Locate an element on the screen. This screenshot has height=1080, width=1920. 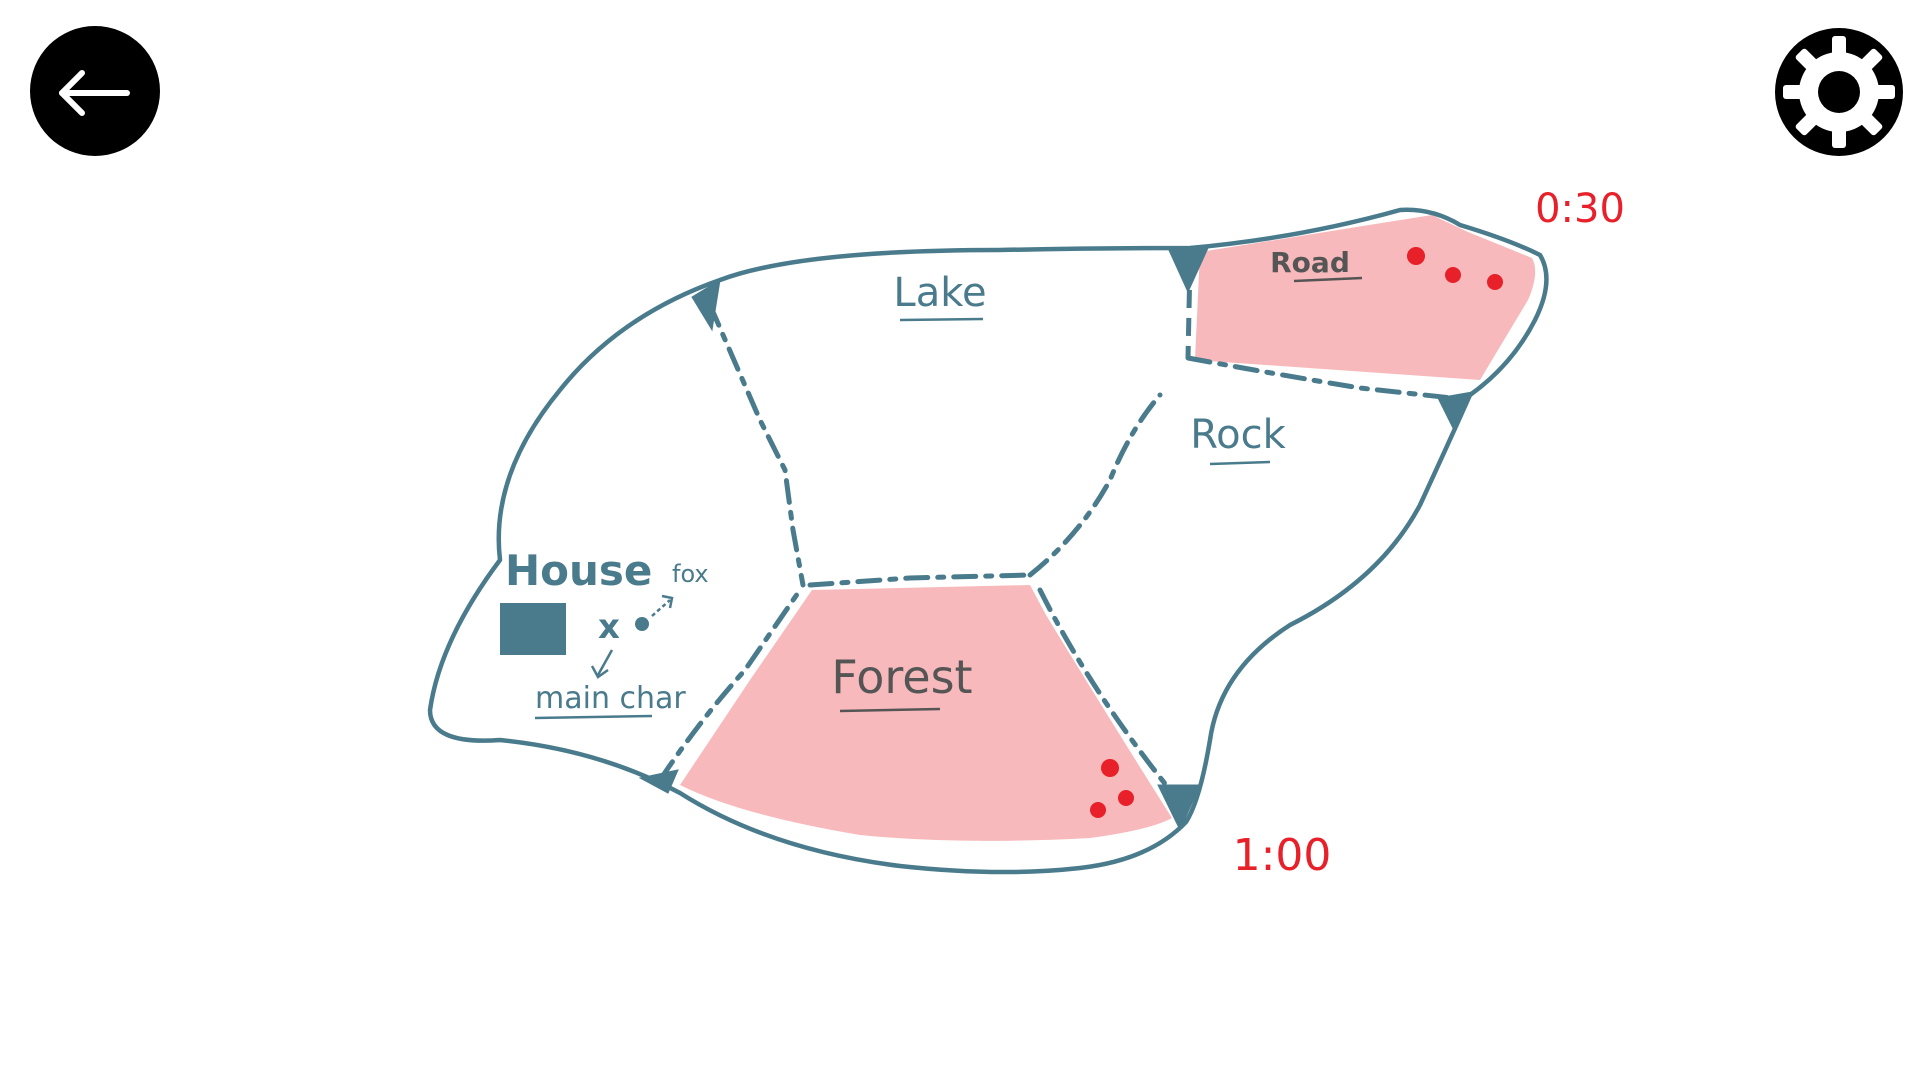
road-timer: 0:30 is located at coordinates (1580, 209).